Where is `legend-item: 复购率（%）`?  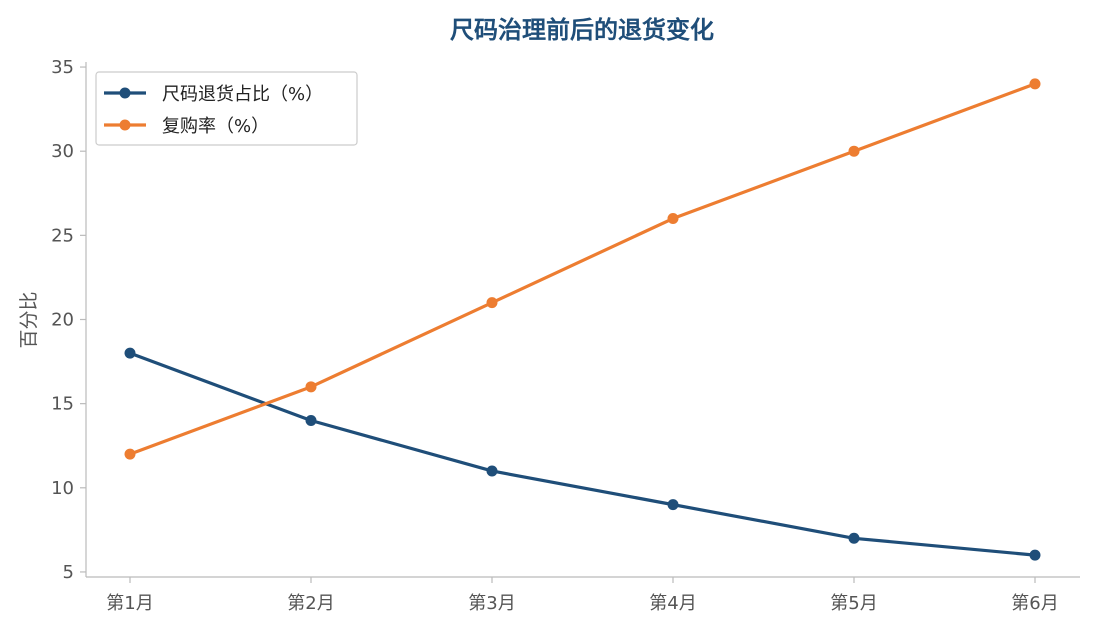 legend-item: 复购率（%） is located at coordinates (186, 126).